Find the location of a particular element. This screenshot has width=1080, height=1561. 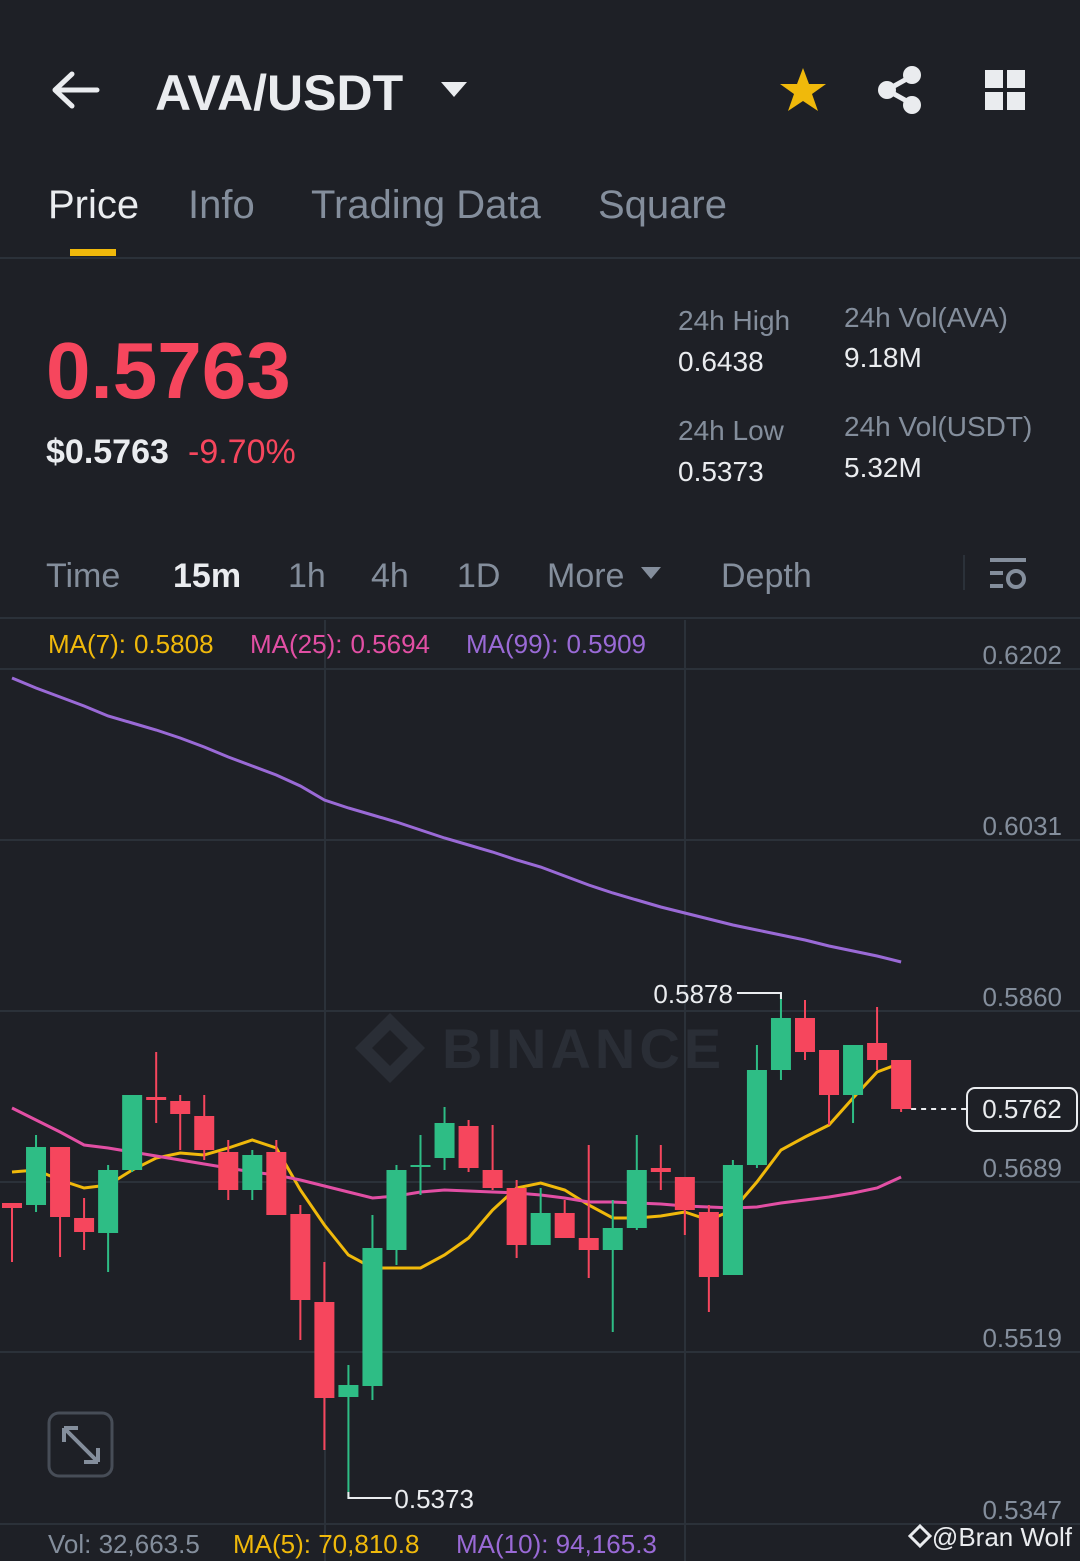

interval: 4h is located at coordinates (390, 576).